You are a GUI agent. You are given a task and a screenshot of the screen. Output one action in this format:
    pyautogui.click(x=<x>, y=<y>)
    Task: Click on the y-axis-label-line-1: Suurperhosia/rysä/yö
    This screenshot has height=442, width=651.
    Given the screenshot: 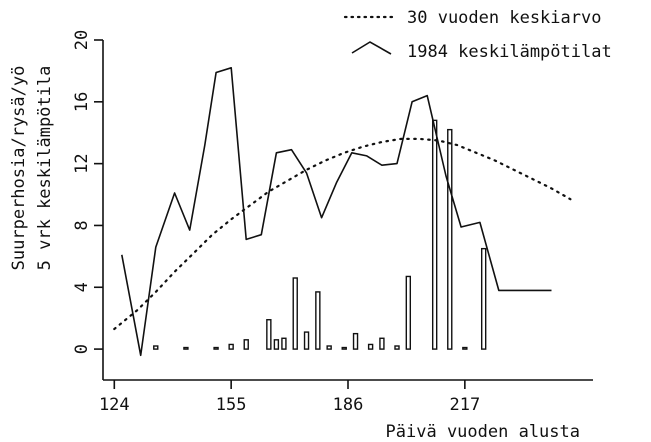 What is the action you would take?
    pyautogui.click(x=19, y=168)
    